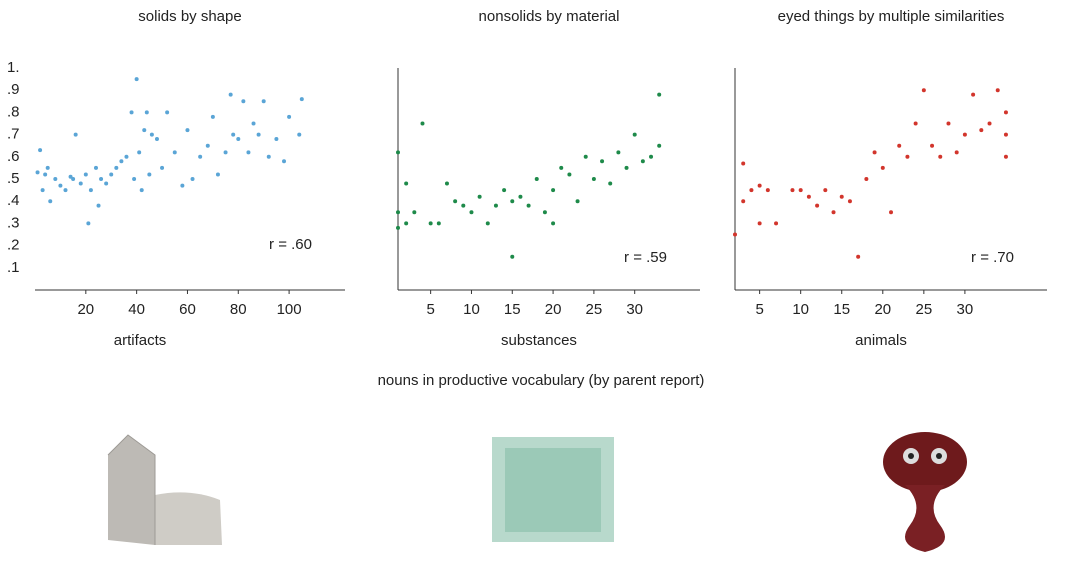 Image resolution: width=1082 pixels, height=572 pixels. I want to click on annotation: r = .70, so click(992, 257).